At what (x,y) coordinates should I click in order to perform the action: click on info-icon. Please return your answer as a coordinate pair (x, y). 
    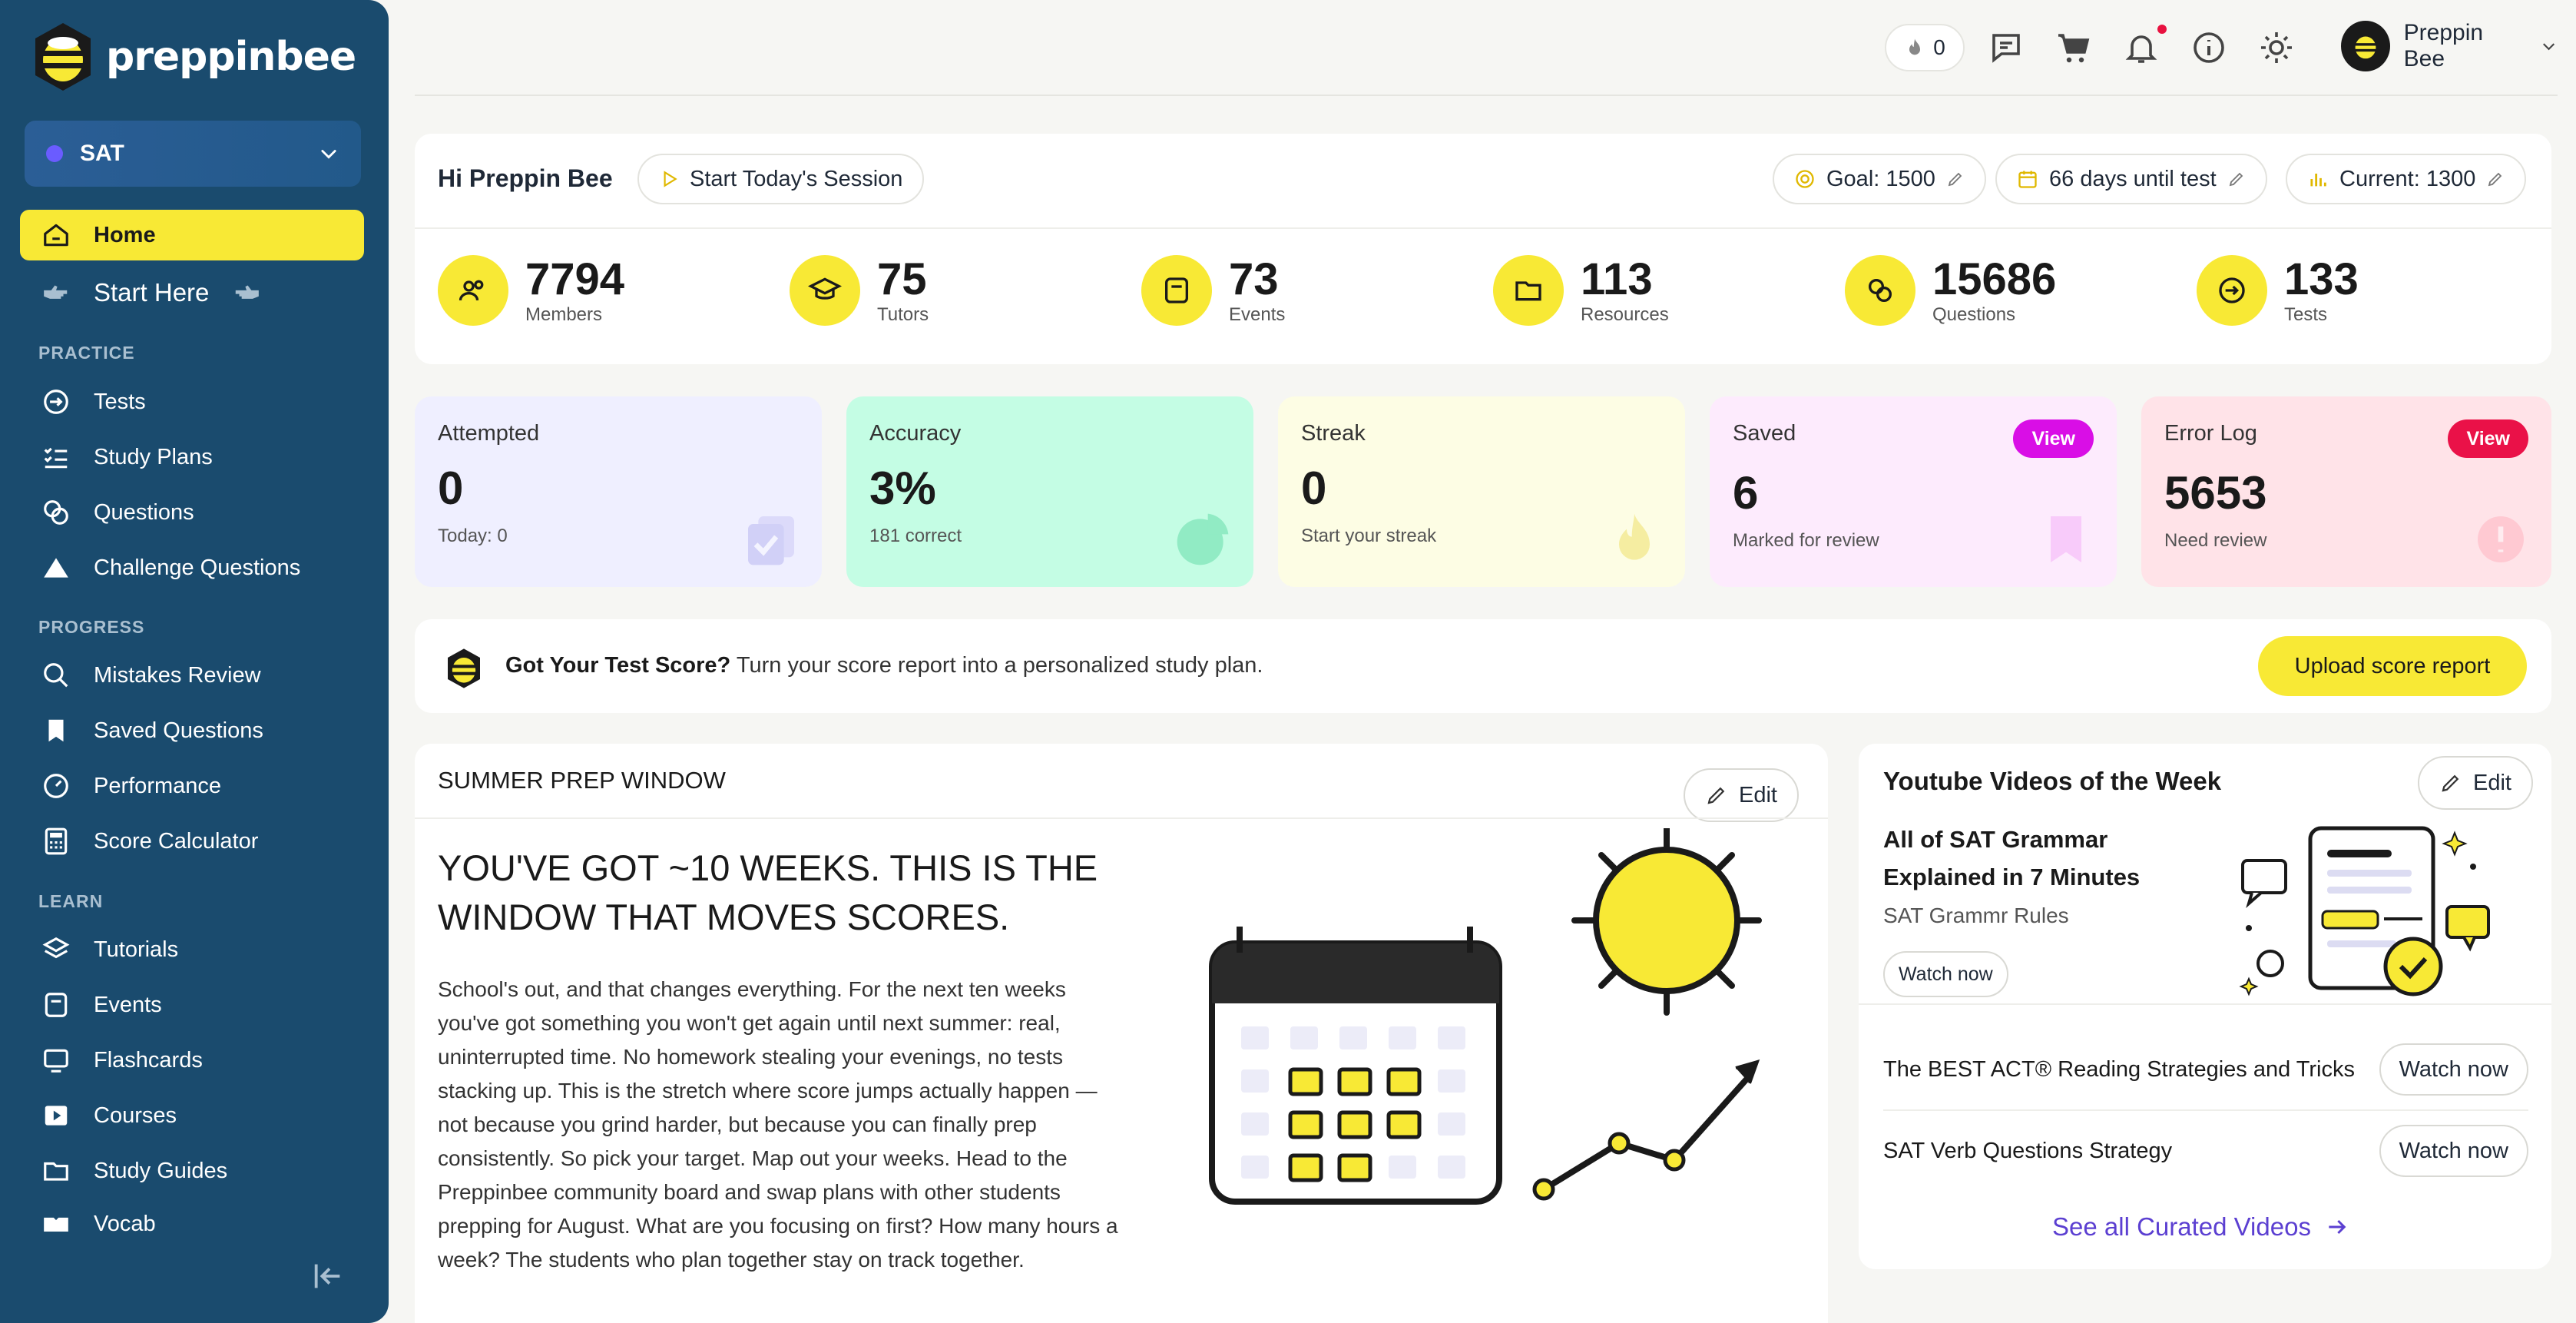
    Looking at the image, I should click on (2208, 48).